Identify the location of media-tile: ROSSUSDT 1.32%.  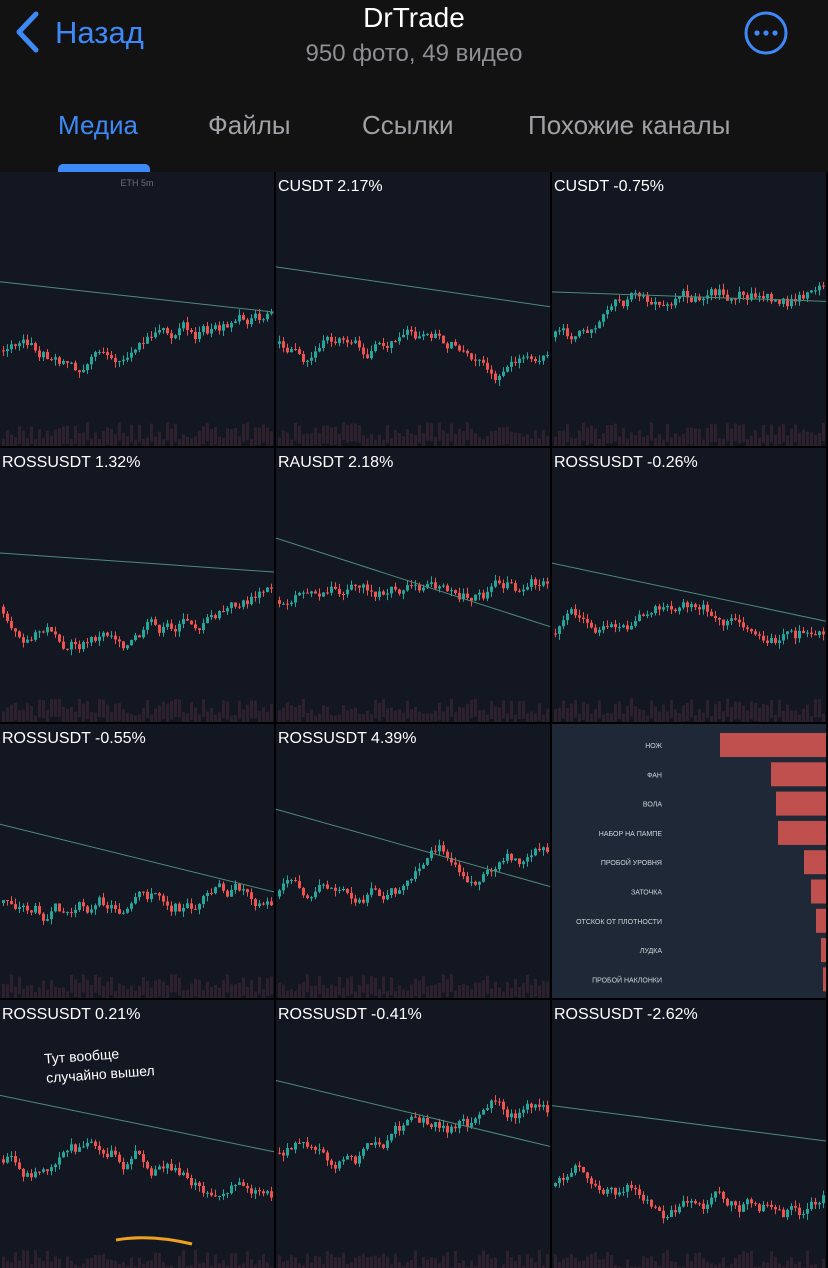
(137, 585).